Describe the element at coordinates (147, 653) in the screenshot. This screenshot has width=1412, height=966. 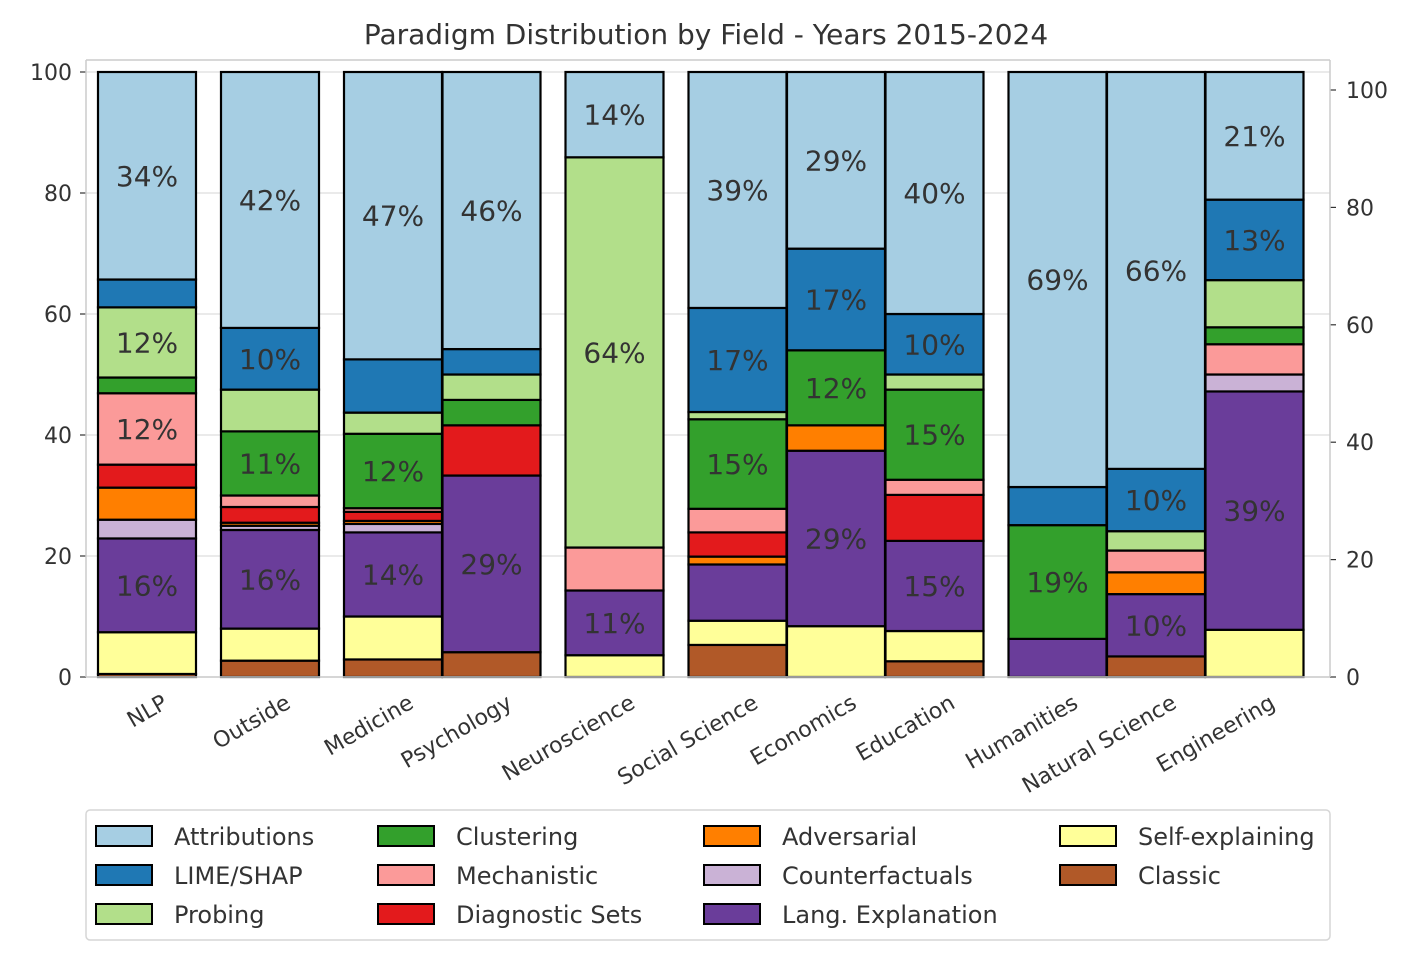
I see `bar-nlp-self-explaining` at that location.